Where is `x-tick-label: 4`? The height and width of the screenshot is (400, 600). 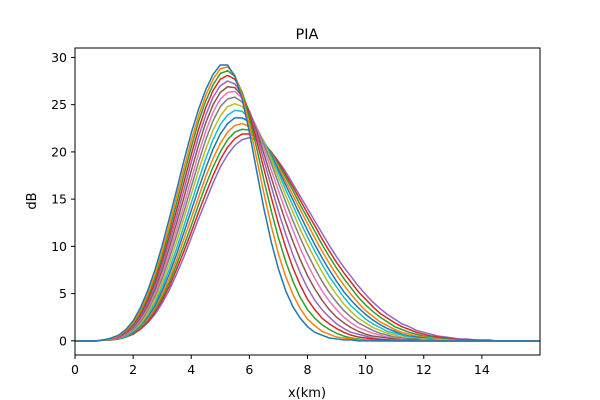 x-tick-label: 4 is located at coordinates (191, 369).